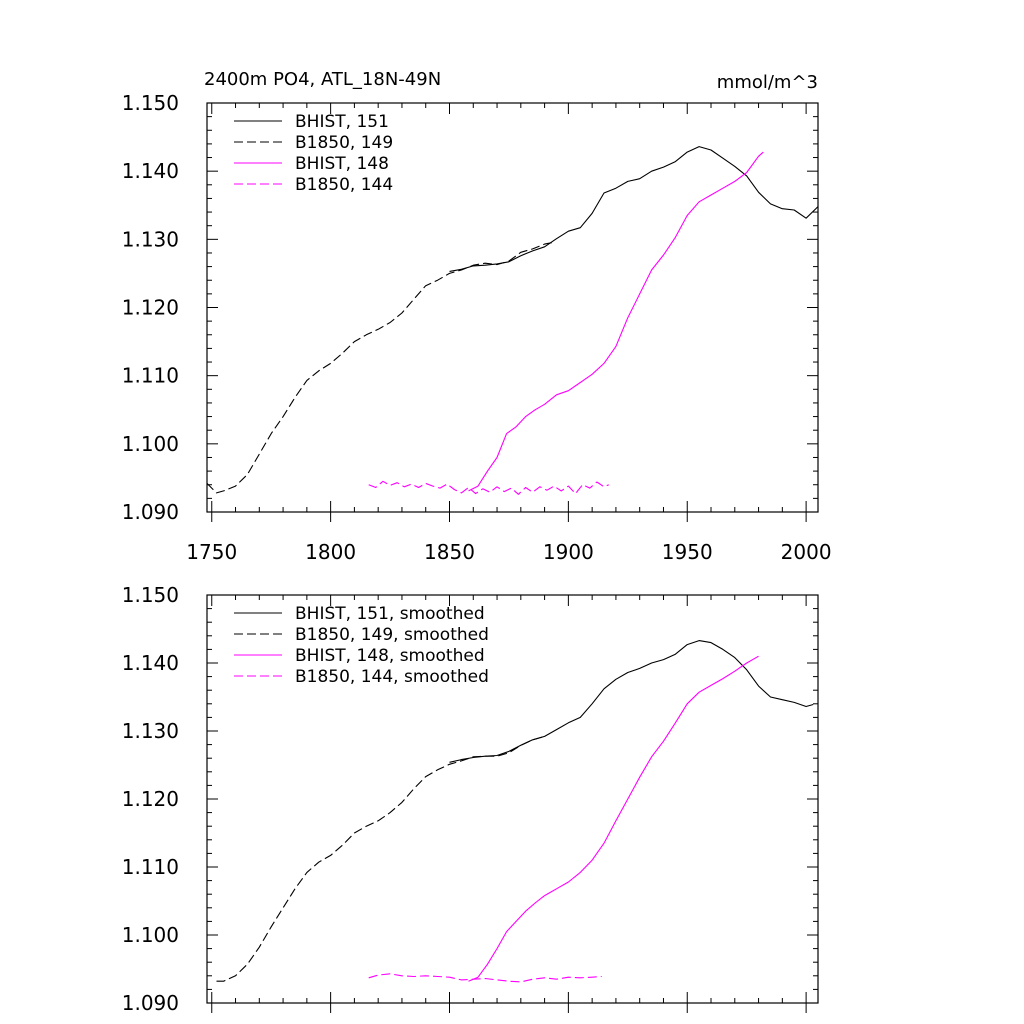 The width and height of the screenshot is (1024, 1024). What do you see at coordinates (342, 122) in the screenshot?
I see `legend-label: BHIST, 151` at bounding box center [342, 122].